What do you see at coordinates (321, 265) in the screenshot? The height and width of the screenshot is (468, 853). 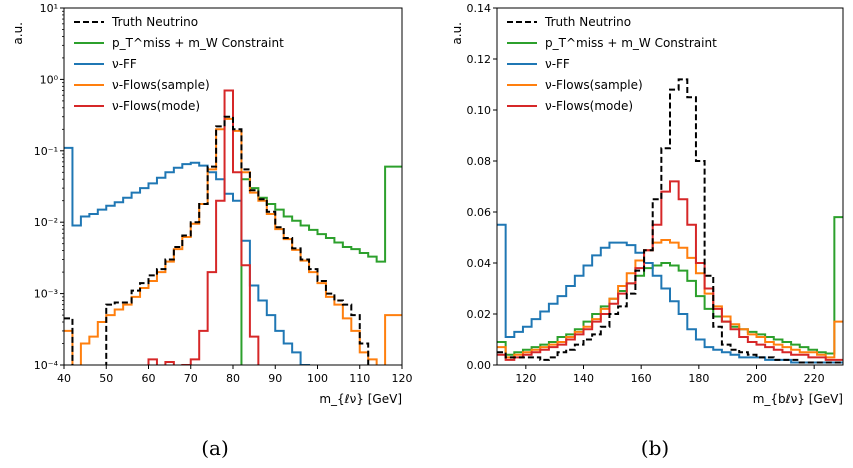 I see `panel-a-series-constraint` at bounding box center [321, 265].